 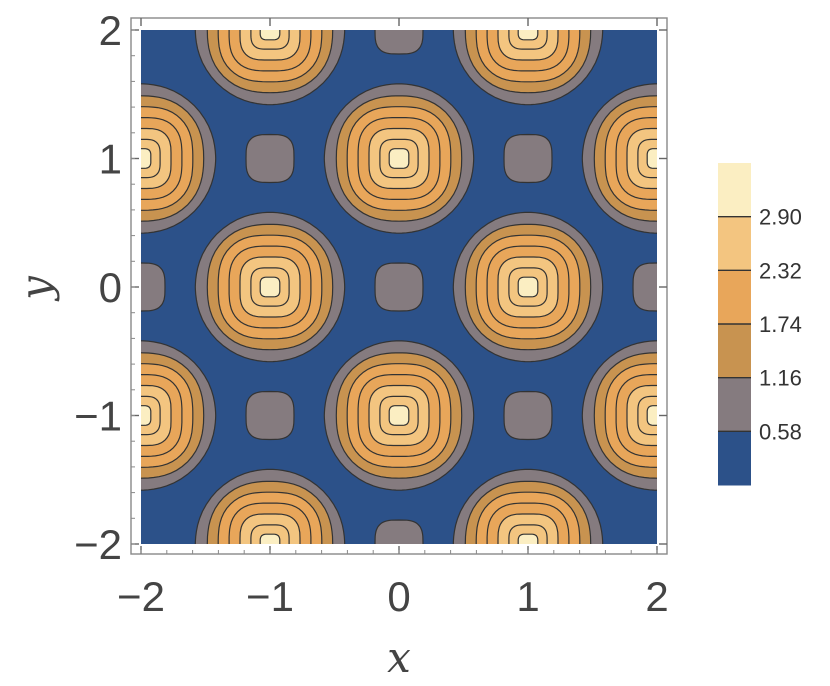 I want to click on x-tick-label: 0, so click(x=398, y=596).